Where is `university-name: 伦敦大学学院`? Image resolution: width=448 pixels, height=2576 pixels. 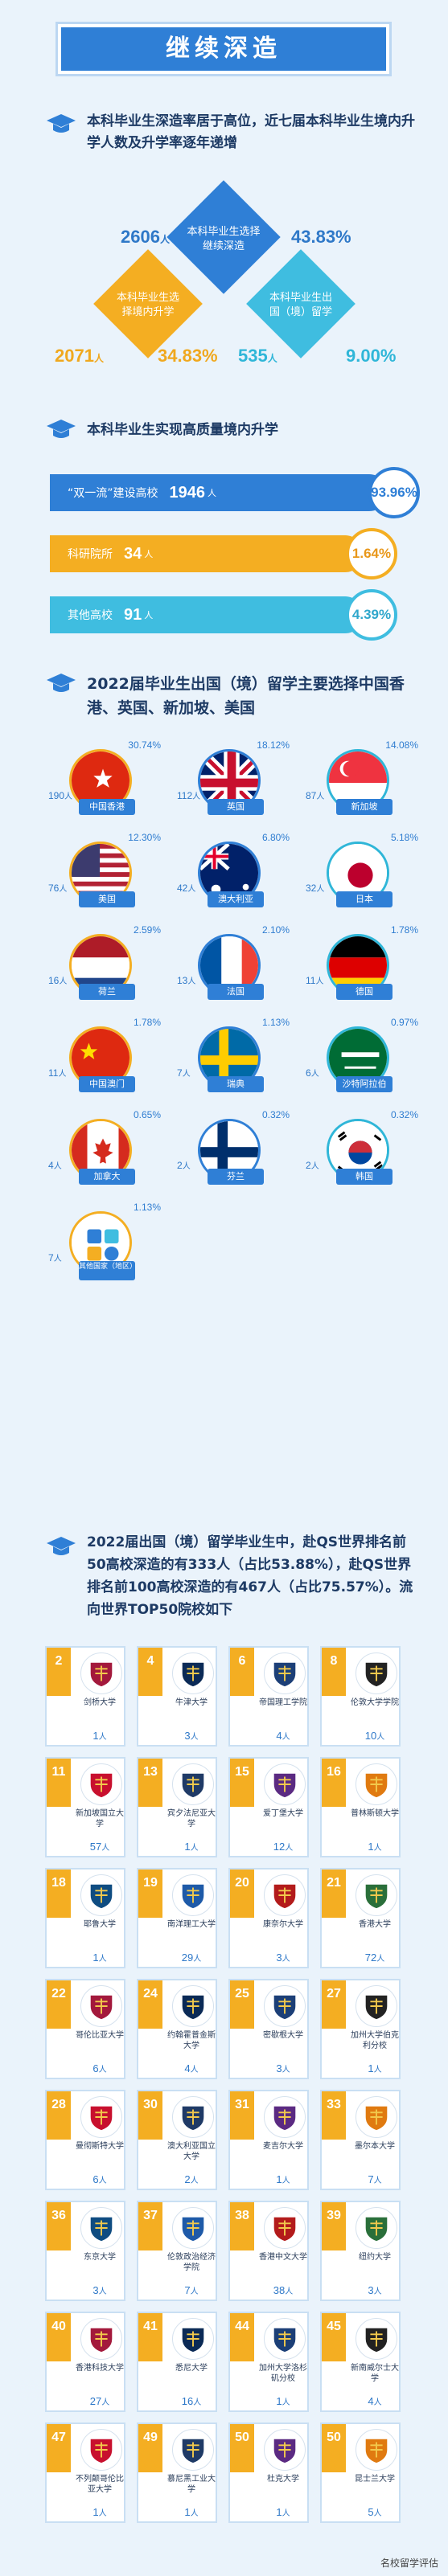
university-name: 伦敦大学学院 is located at coordinates (375, 1702).